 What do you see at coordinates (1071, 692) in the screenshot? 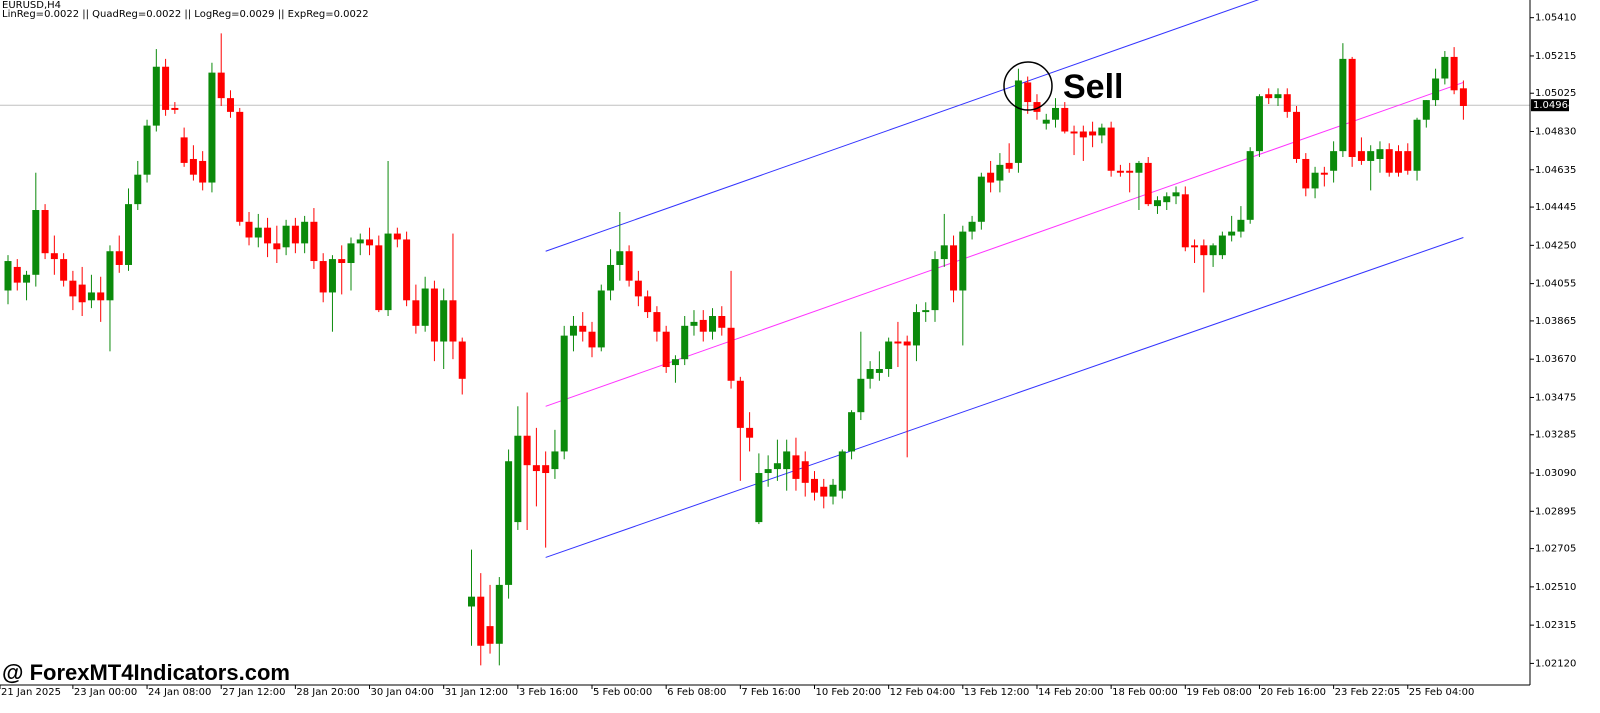
I see `x-tick-label: 14 Feb 20:00` at bounding box center [1071, 692].